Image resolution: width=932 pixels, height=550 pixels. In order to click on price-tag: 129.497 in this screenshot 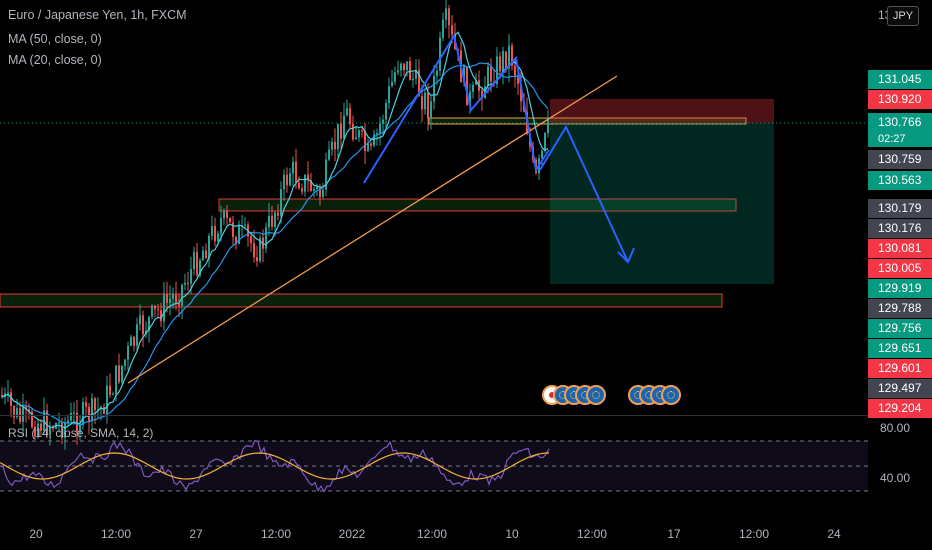, I will do `click(900, 388)`.